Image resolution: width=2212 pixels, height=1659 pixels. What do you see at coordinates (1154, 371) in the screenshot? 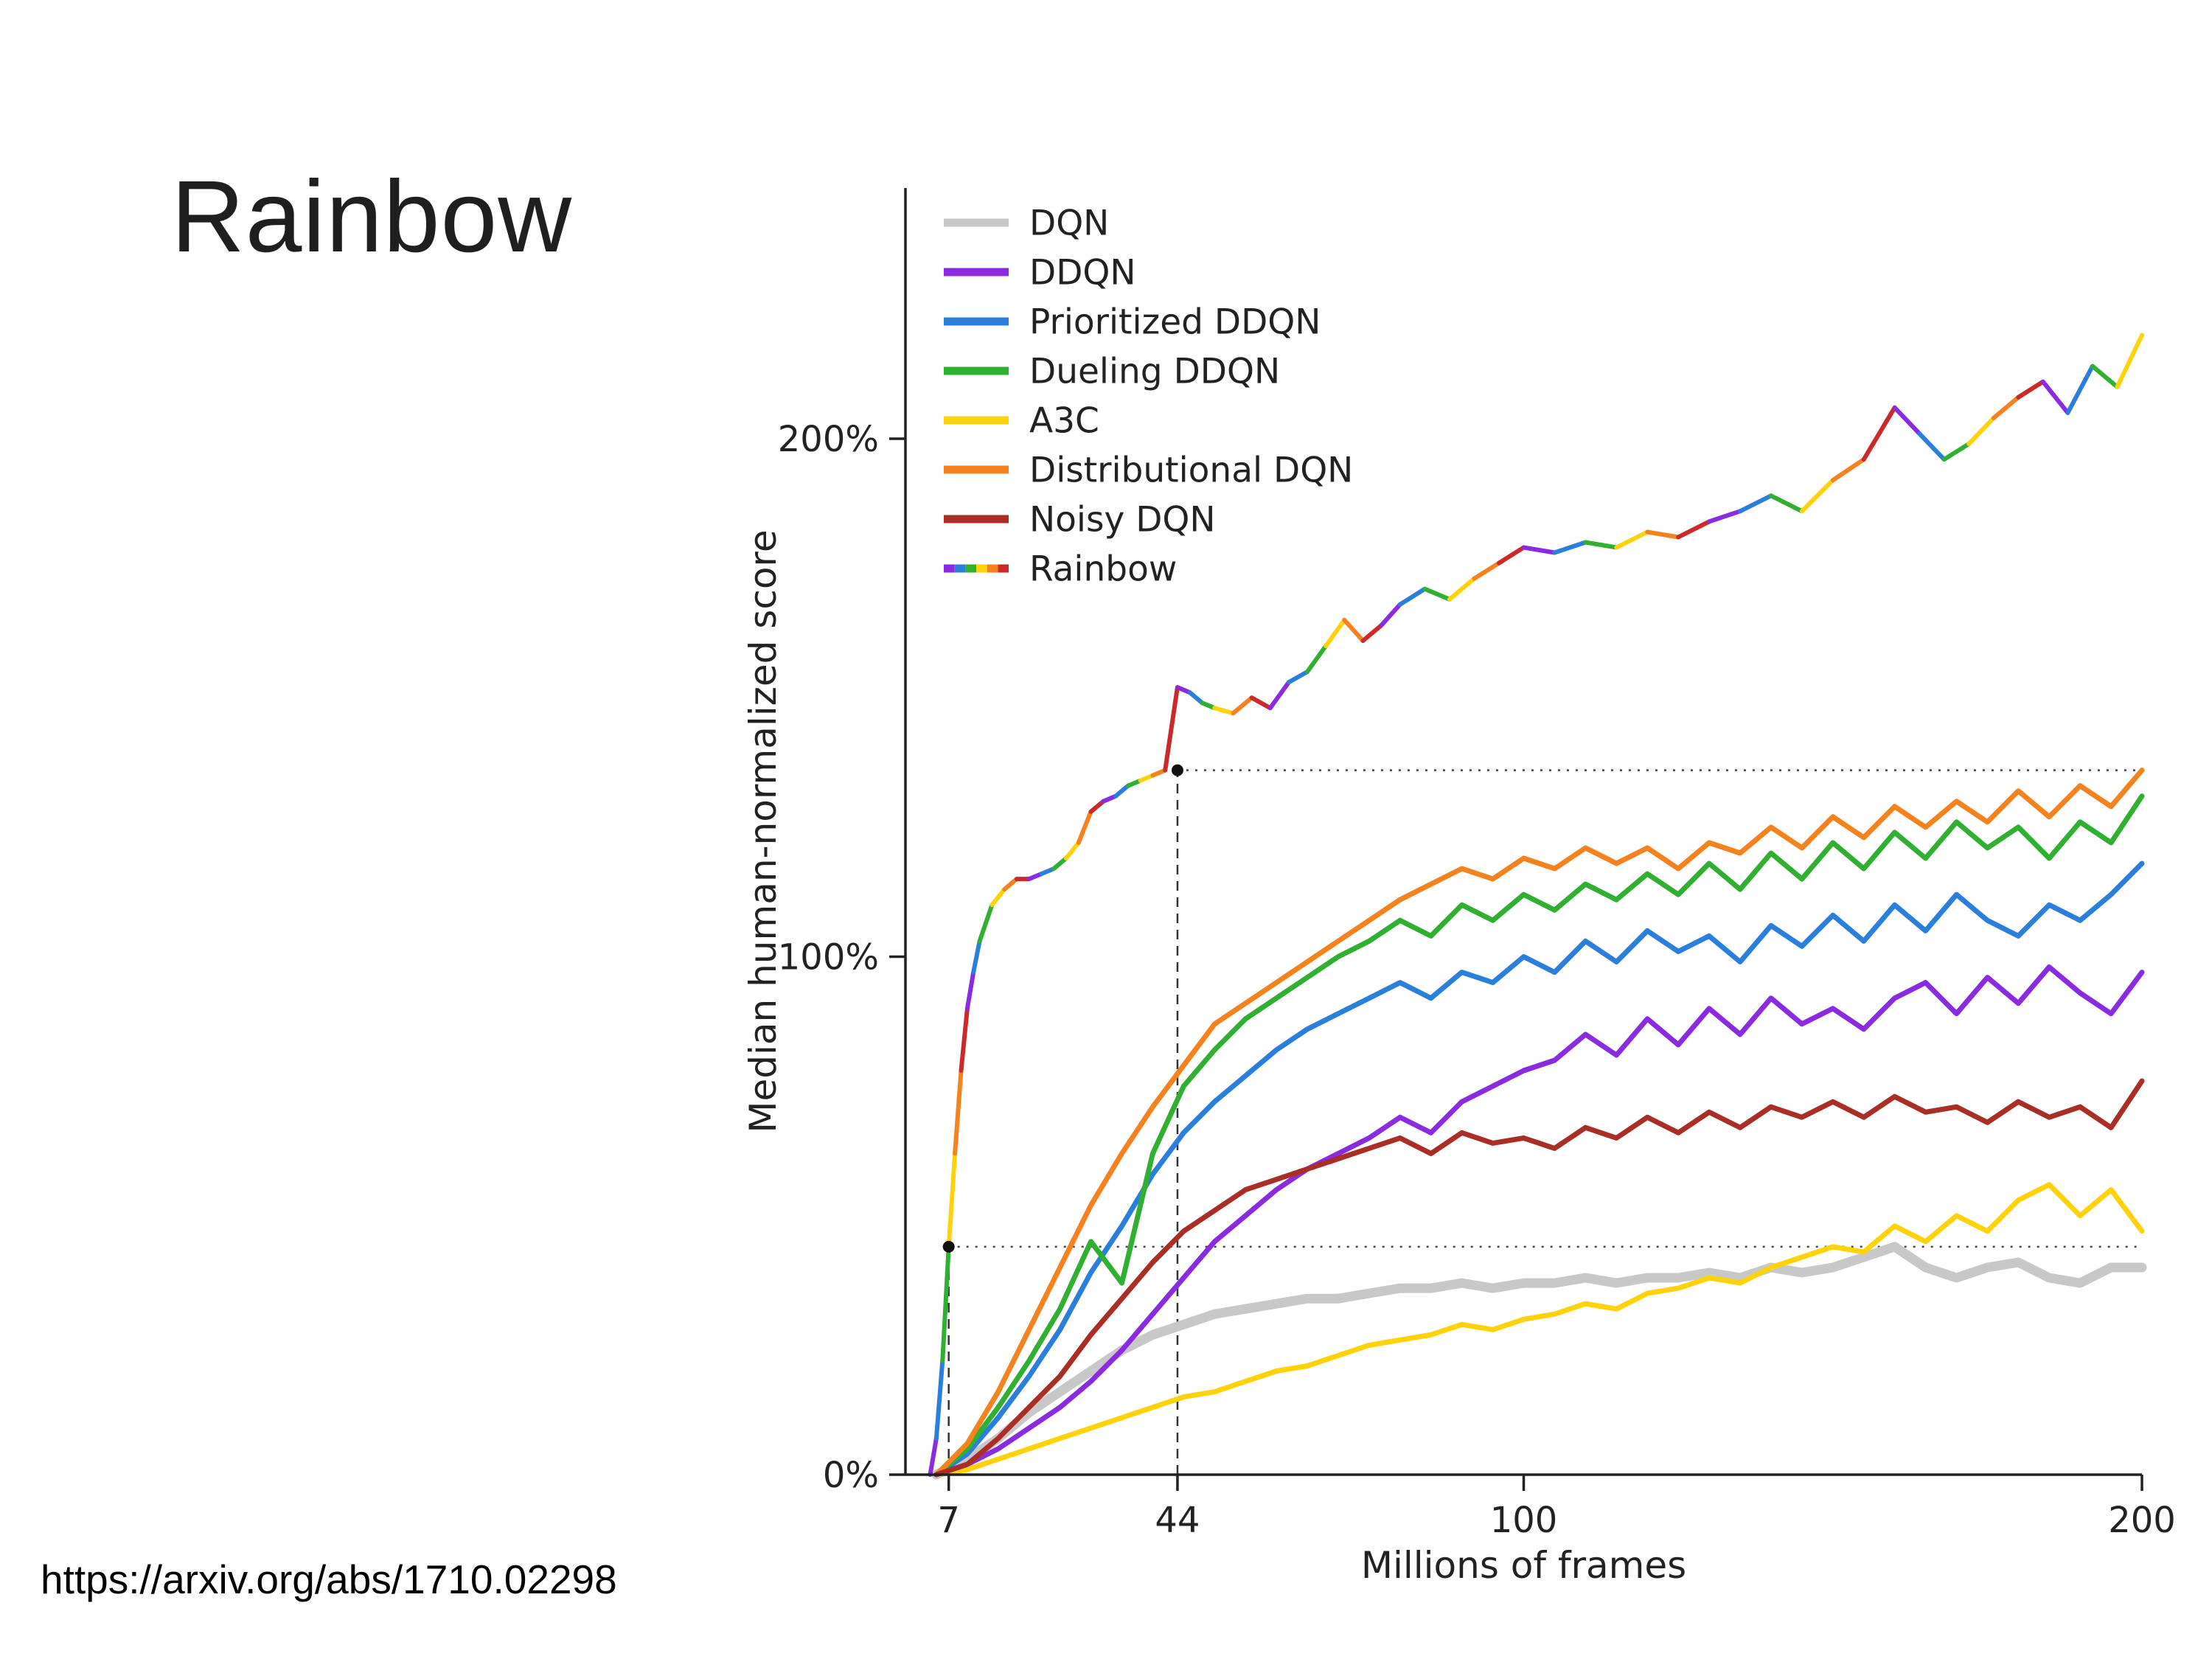
I see `legend-label-dueling_ddqn: Dueling DDQN` at bounding box center [1154, 371].